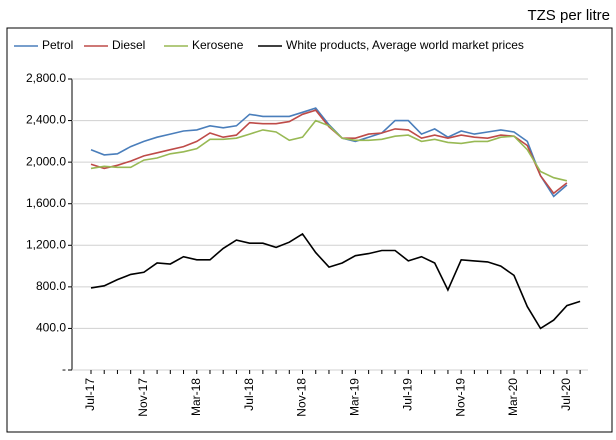  I want to click on y-tick-label: 2,000.0, so click(46, 161).